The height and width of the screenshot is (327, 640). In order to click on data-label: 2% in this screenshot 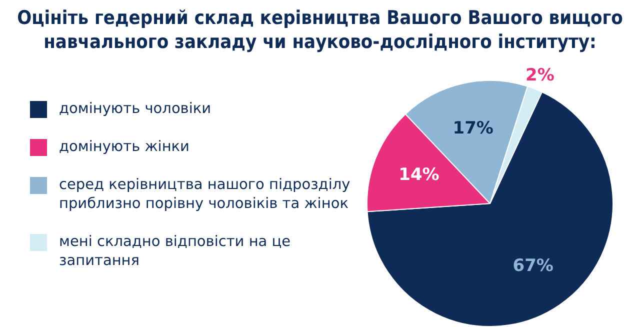, I will do `click(540, 75)`.